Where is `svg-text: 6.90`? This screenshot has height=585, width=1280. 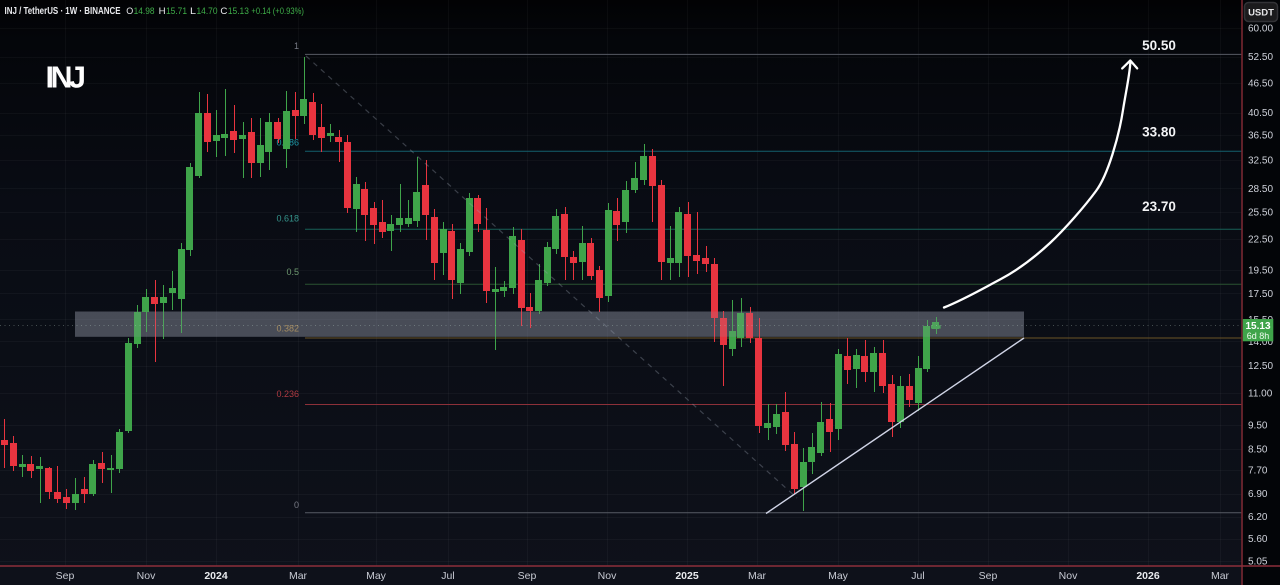
svg-text: 6.90 is located at coordinates (1258, 494).